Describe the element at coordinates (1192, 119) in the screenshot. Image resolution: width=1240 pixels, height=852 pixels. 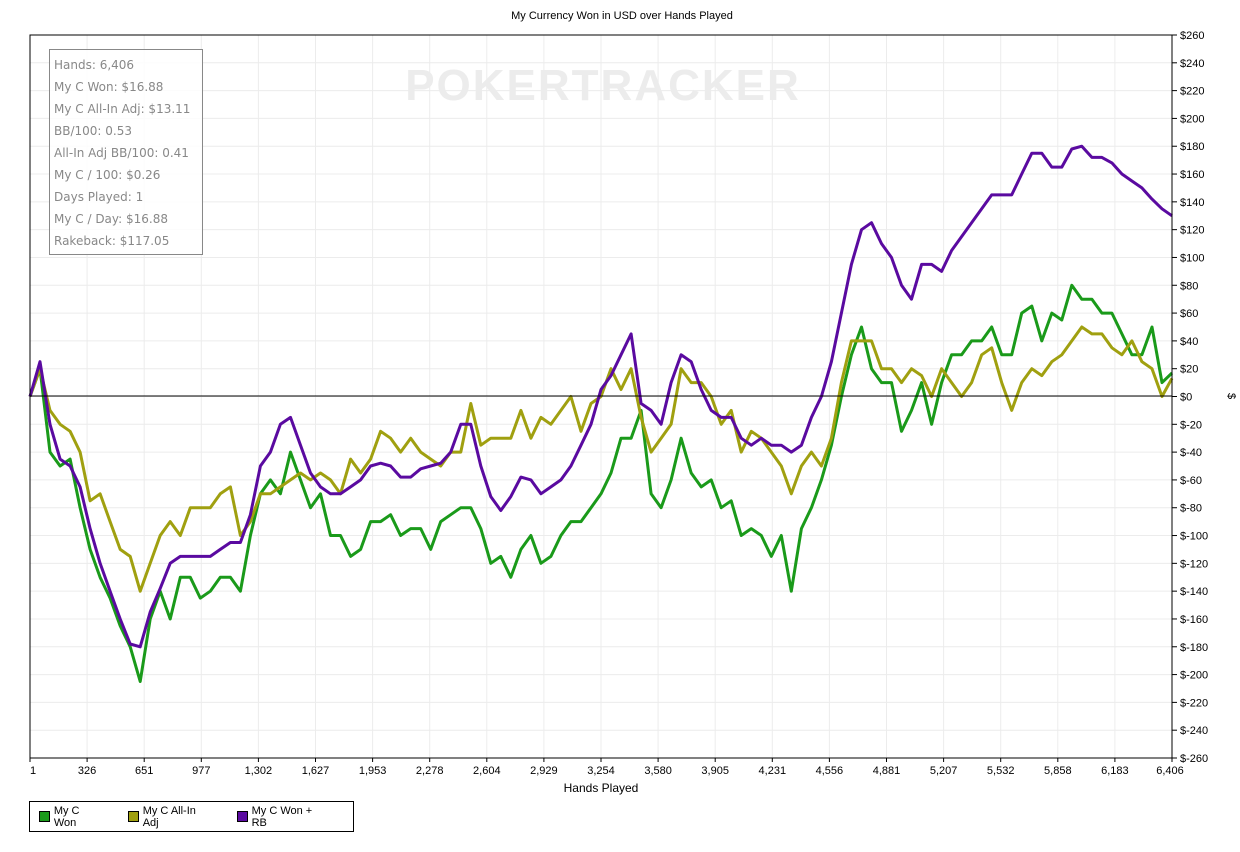
I see `y-tick-label: $200` at that location.